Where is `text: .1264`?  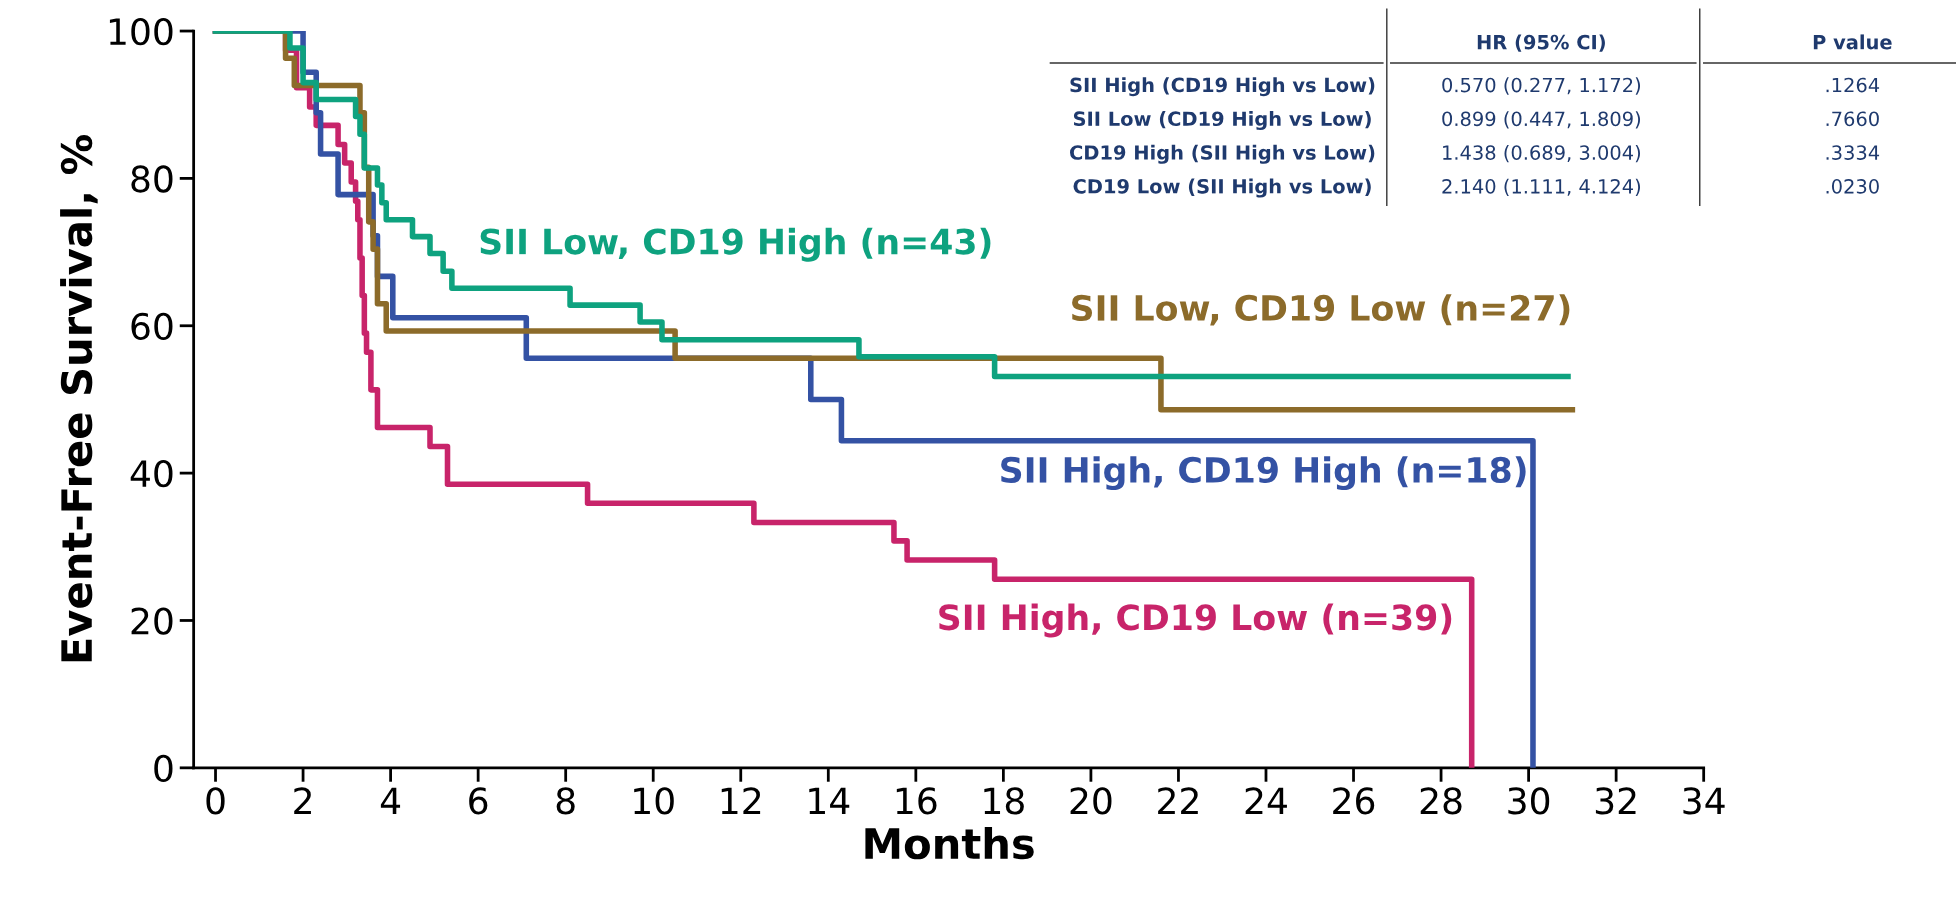
text: .1264 is located at coordinates (1853, 85).